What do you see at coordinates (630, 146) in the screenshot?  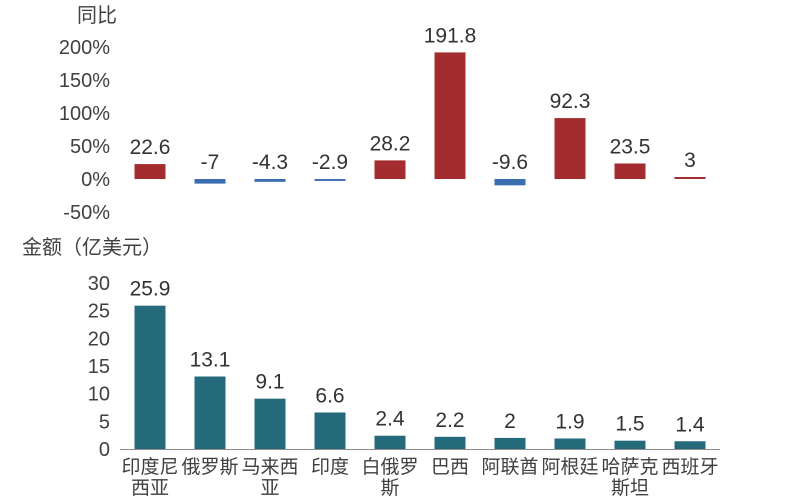 I see `yoy-data-label: 23.5` at bounding box center [630, 146].